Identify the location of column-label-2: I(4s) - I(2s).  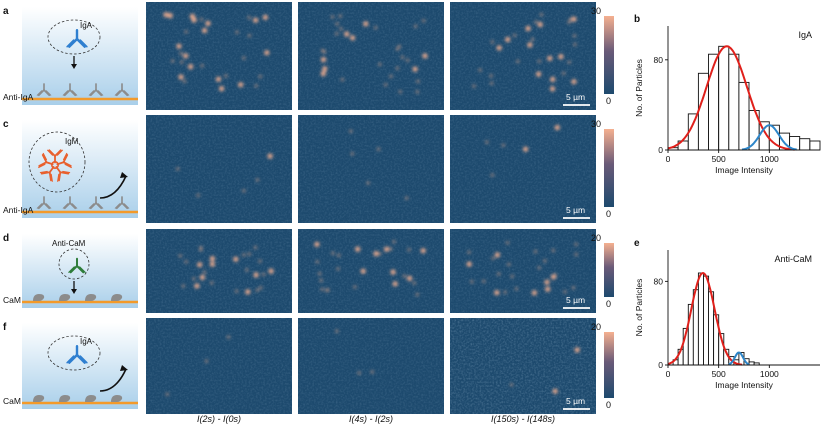
(371, 419).